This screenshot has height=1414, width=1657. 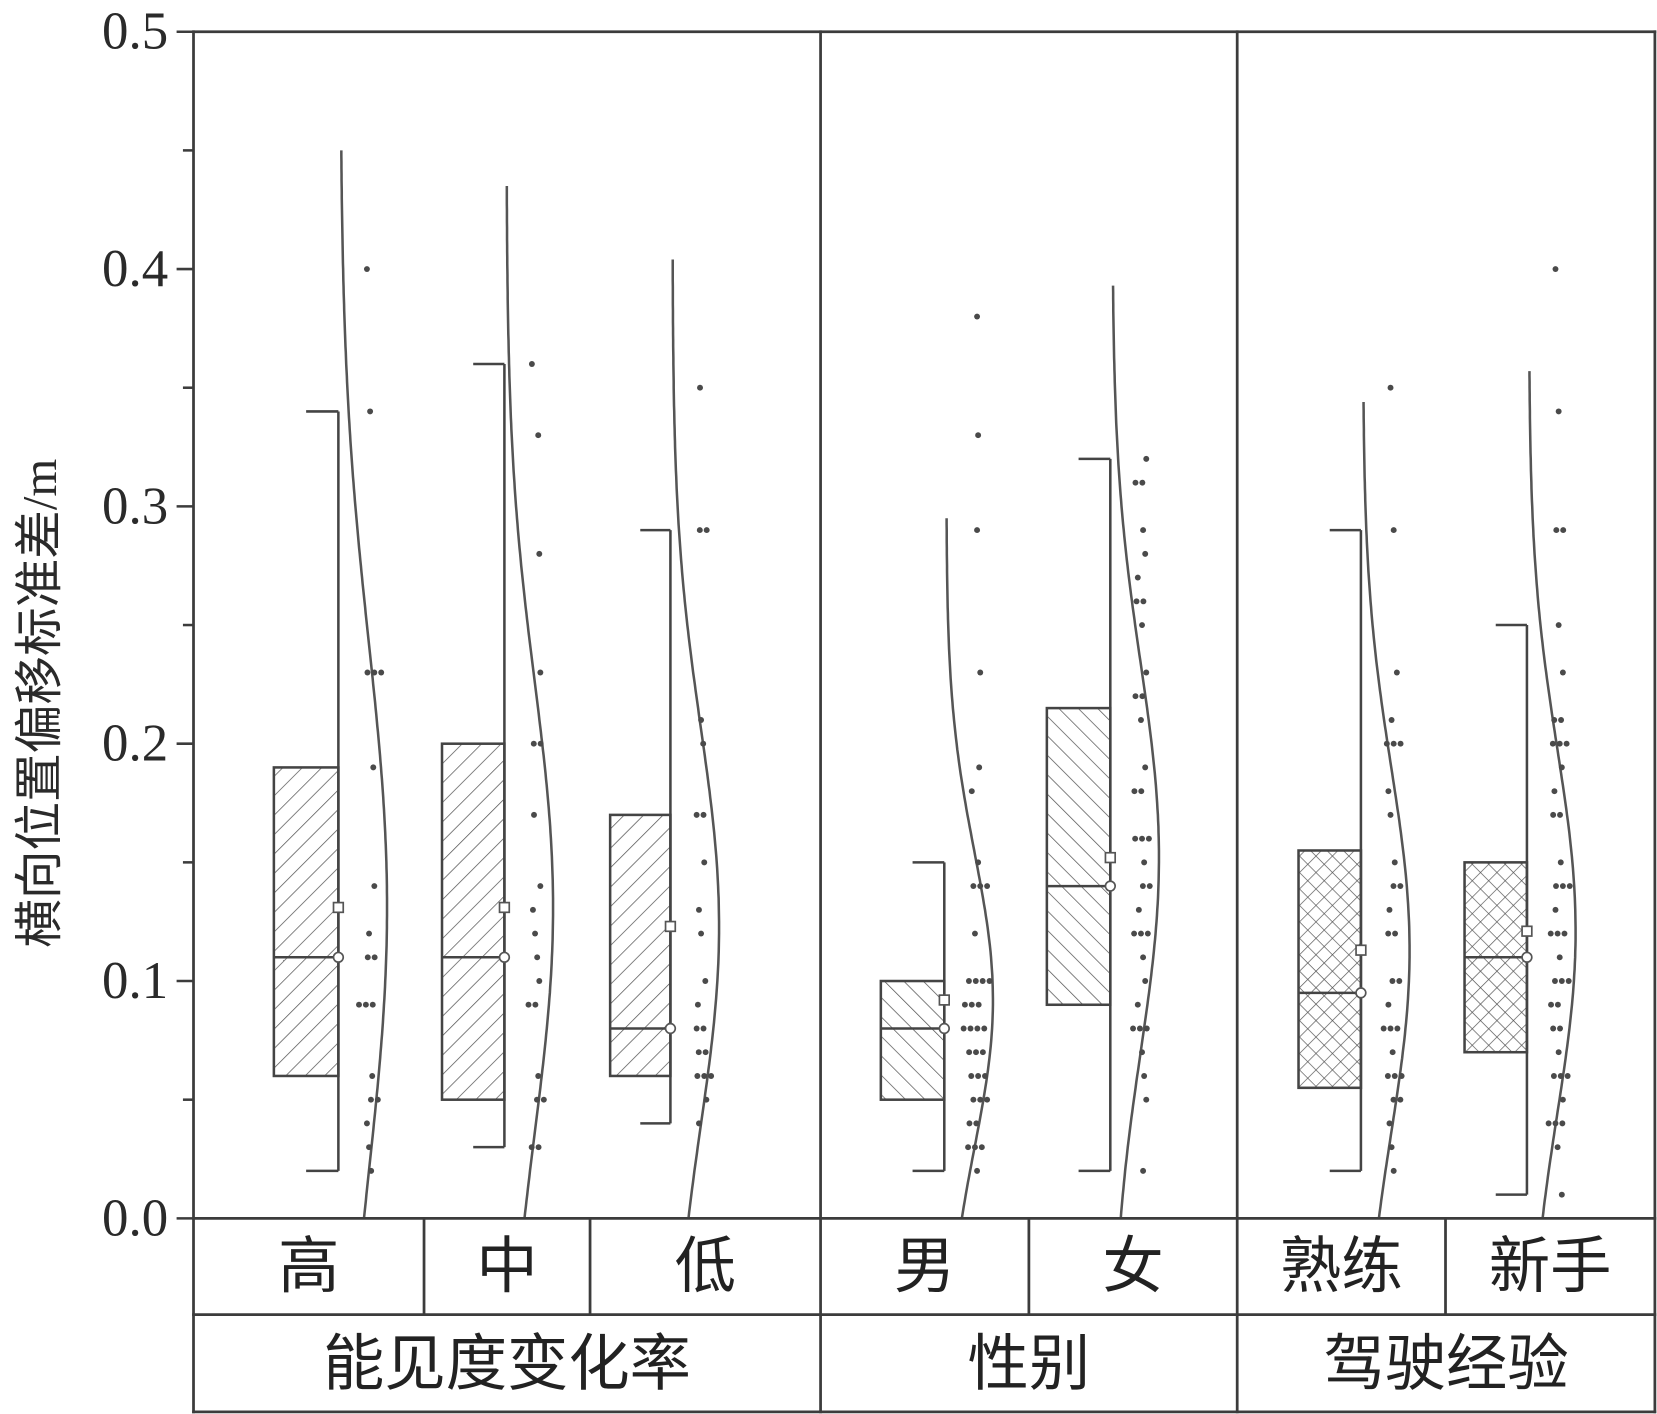 I want to click on category-labels: 高 中 低 男 女 熟练 新手, so click(x=944, y=1267).